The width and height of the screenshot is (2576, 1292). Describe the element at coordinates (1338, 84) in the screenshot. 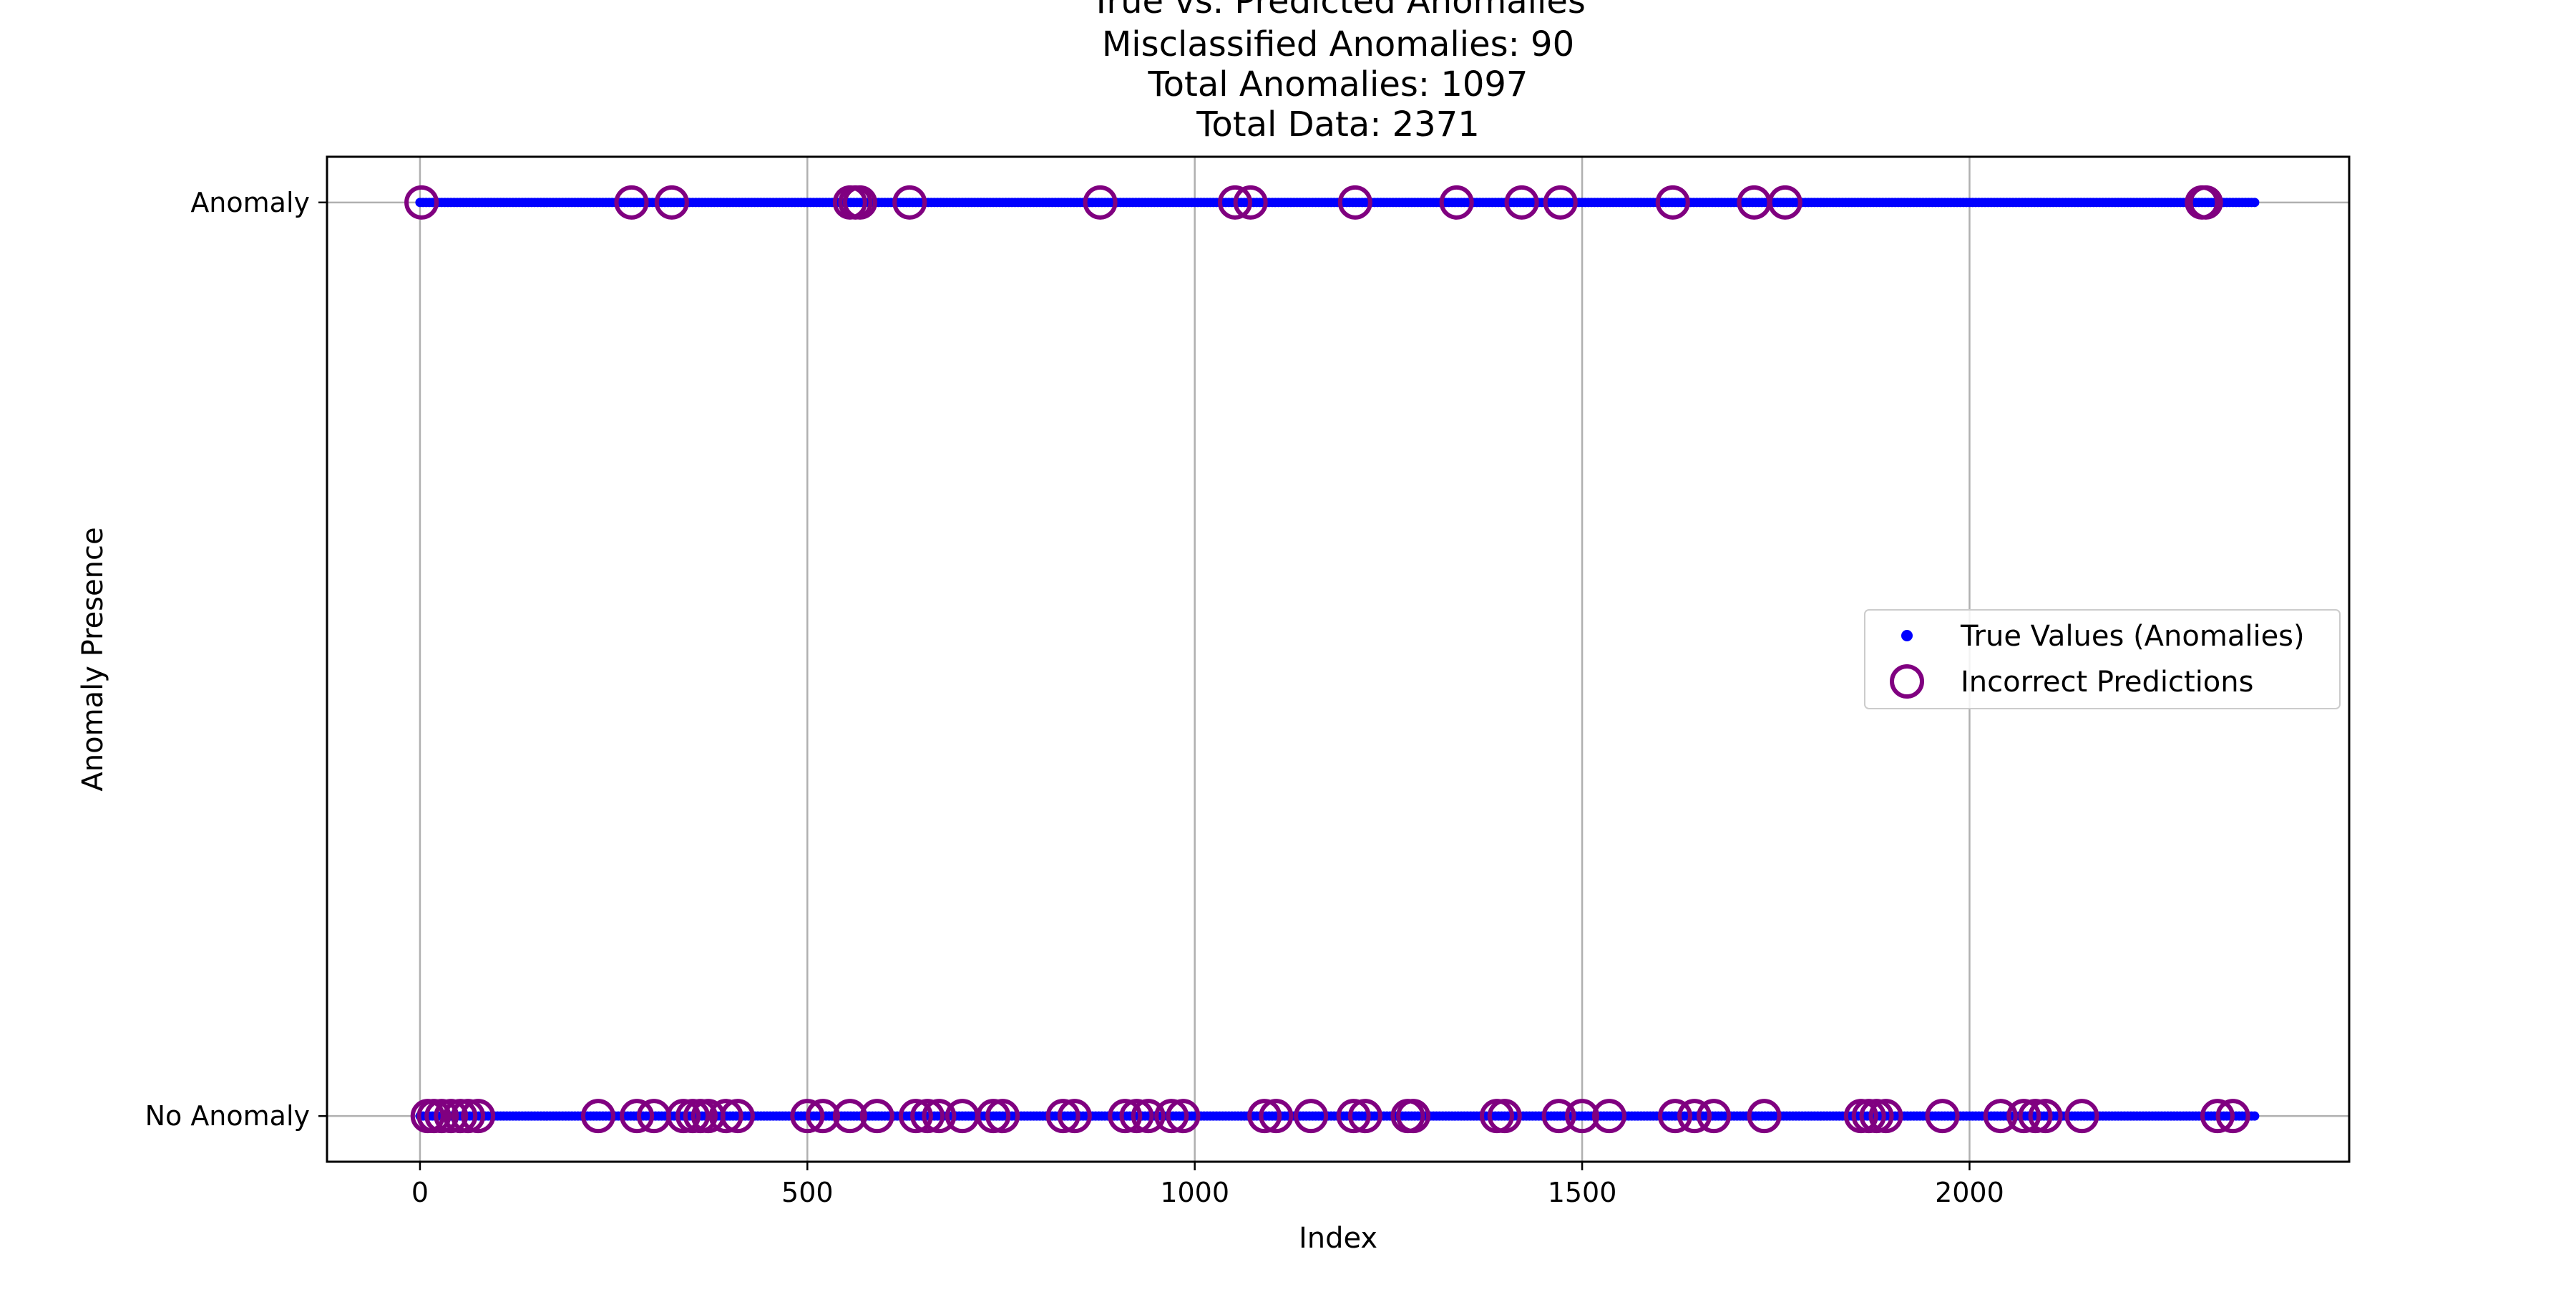

I see `title-line-3: Total Anomalies: 1097` at that location.